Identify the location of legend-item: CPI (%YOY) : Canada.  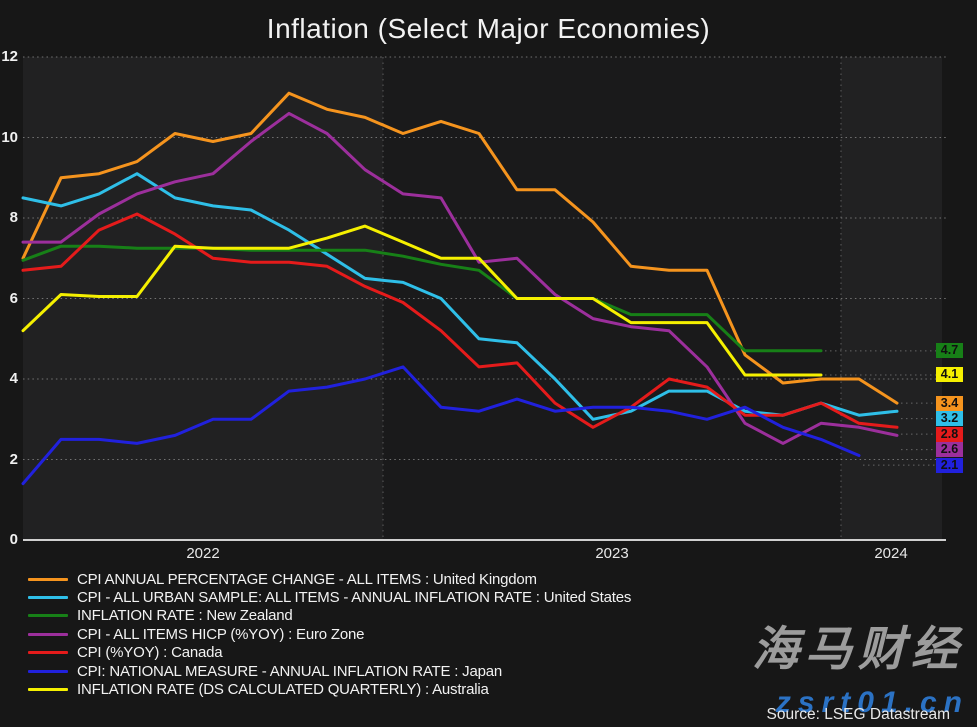
(329, 653).